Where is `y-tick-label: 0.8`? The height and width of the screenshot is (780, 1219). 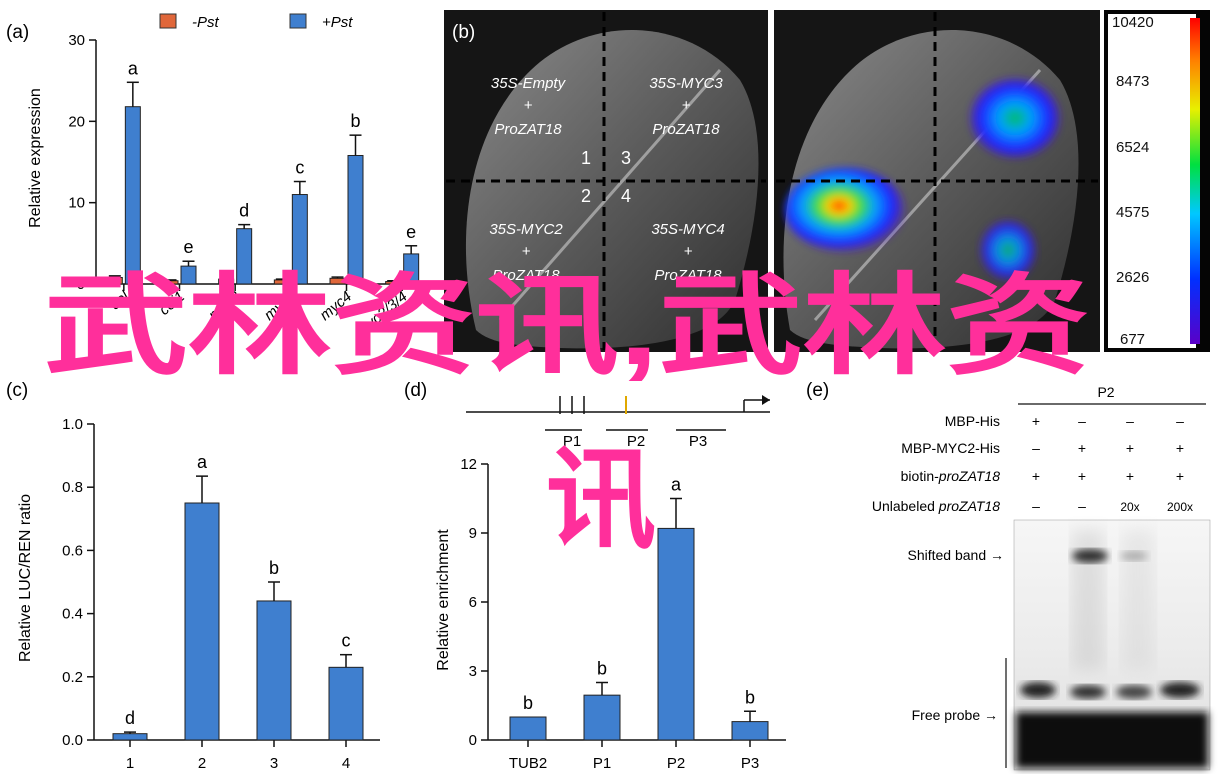
y-tick-label: 0.8 is located at coordinates (72, 487).